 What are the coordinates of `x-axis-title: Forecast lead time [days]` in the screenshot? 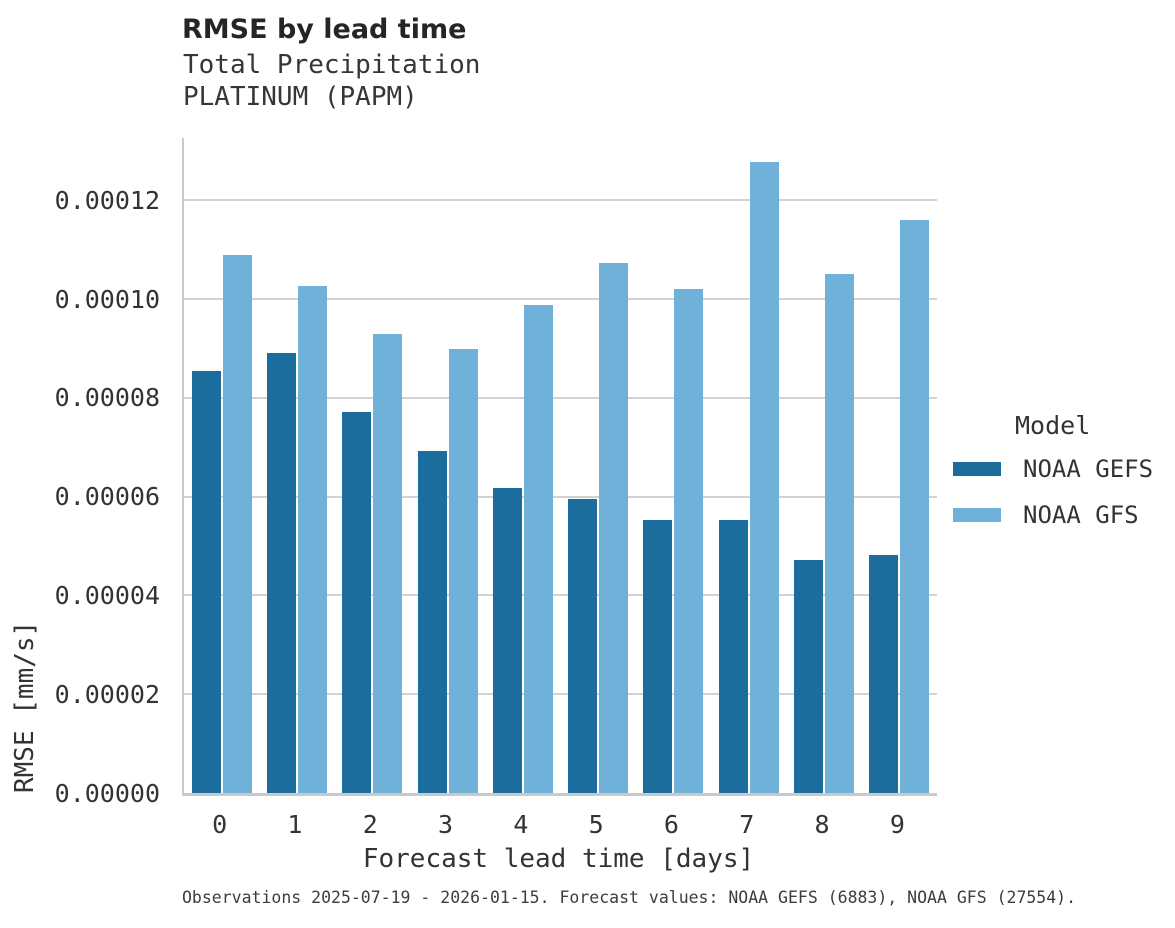 It's located at (558, 859).